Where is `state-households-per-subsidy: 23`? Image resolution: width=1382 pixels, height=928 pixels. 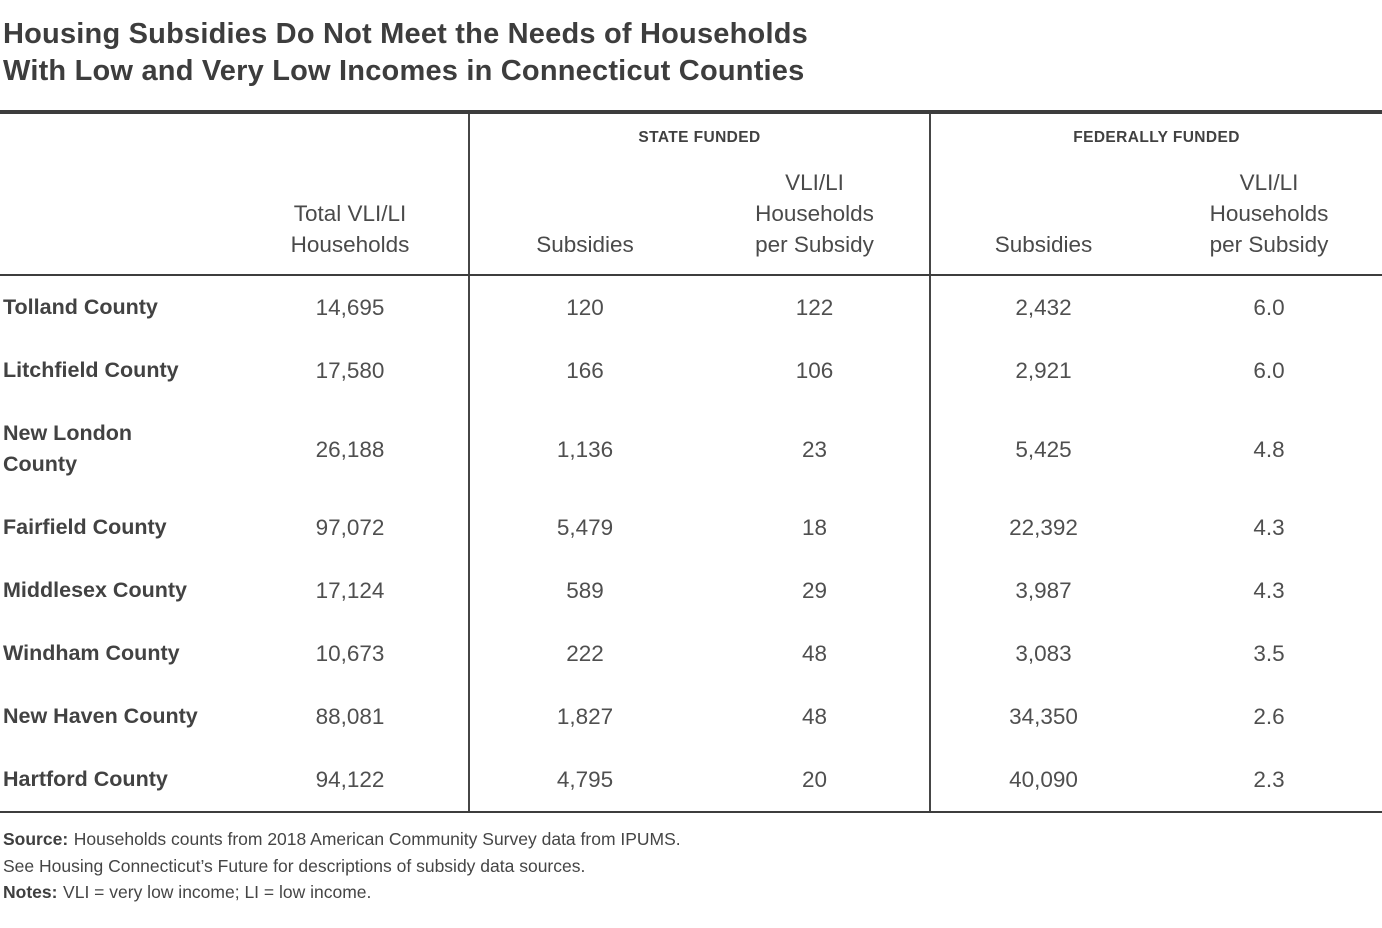 state-households-per-subsidy: 23 is located at coordinates (814, 449).